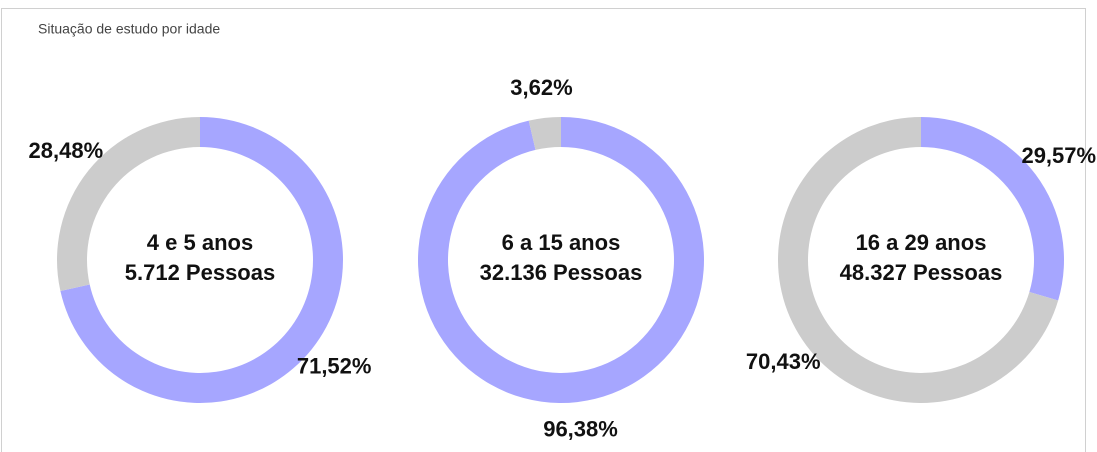 This screenshot has height=452, width=1097. I want to click on center-label: 4 e 5 anos, so click(200, 242).